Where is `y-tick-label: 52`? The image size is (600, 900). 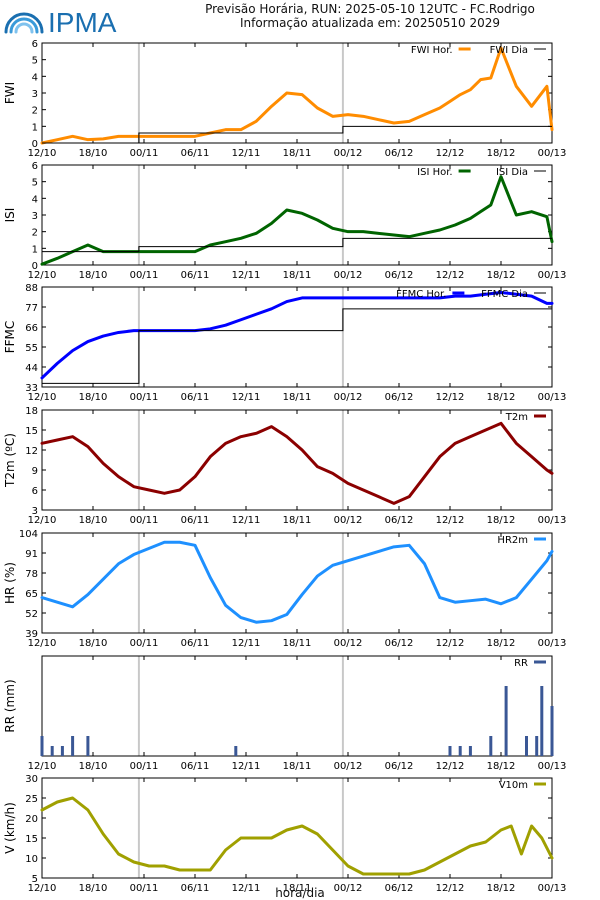
y-tick-label: 52 is located at coordinates (31, 614).